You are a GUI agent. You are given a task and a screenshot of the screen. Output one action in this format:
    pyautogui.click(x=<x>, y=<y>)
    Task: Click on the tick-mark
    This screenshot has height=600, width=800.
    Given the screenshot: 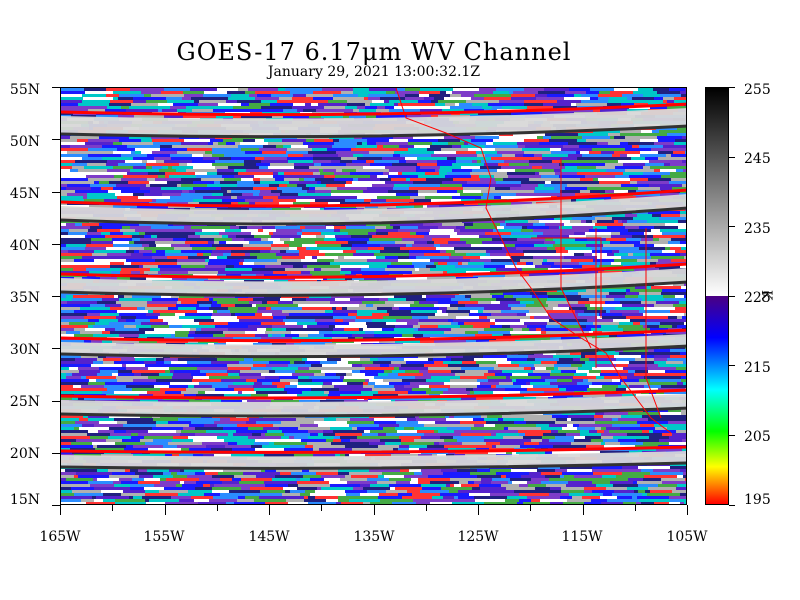 What is the action you would take?
    pyautogui.click(x=56, y=505)
    